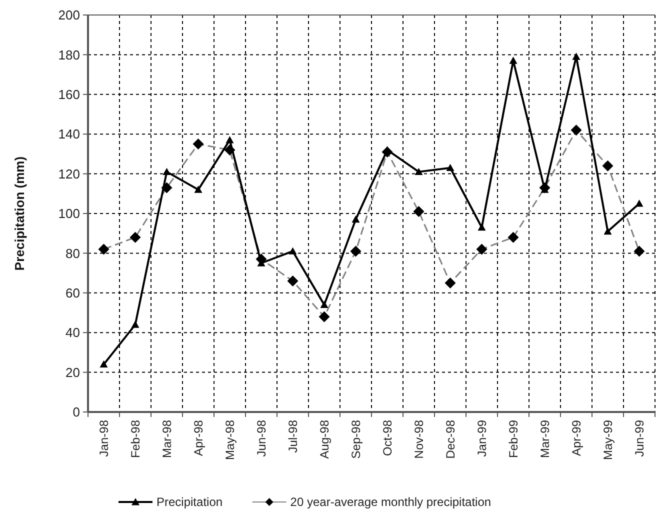 This screenshot has width=665, height=524. Describe the element at coordinates (198, 438) in the screenshot. I see `x-tick-label: Apr-98` at that location.